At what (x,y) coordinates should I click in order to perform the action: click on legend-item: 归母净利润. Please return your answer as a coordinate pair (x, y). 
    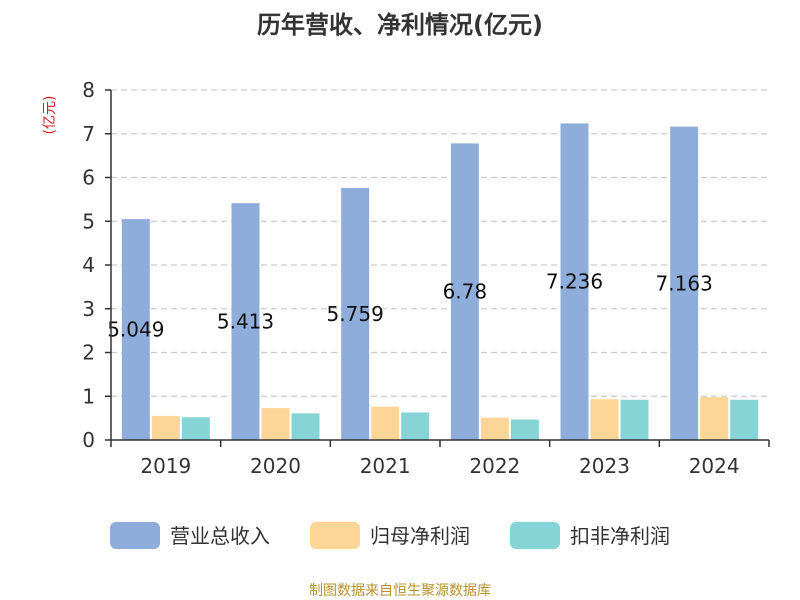
    Looking at the image, I should click on (390, 535).